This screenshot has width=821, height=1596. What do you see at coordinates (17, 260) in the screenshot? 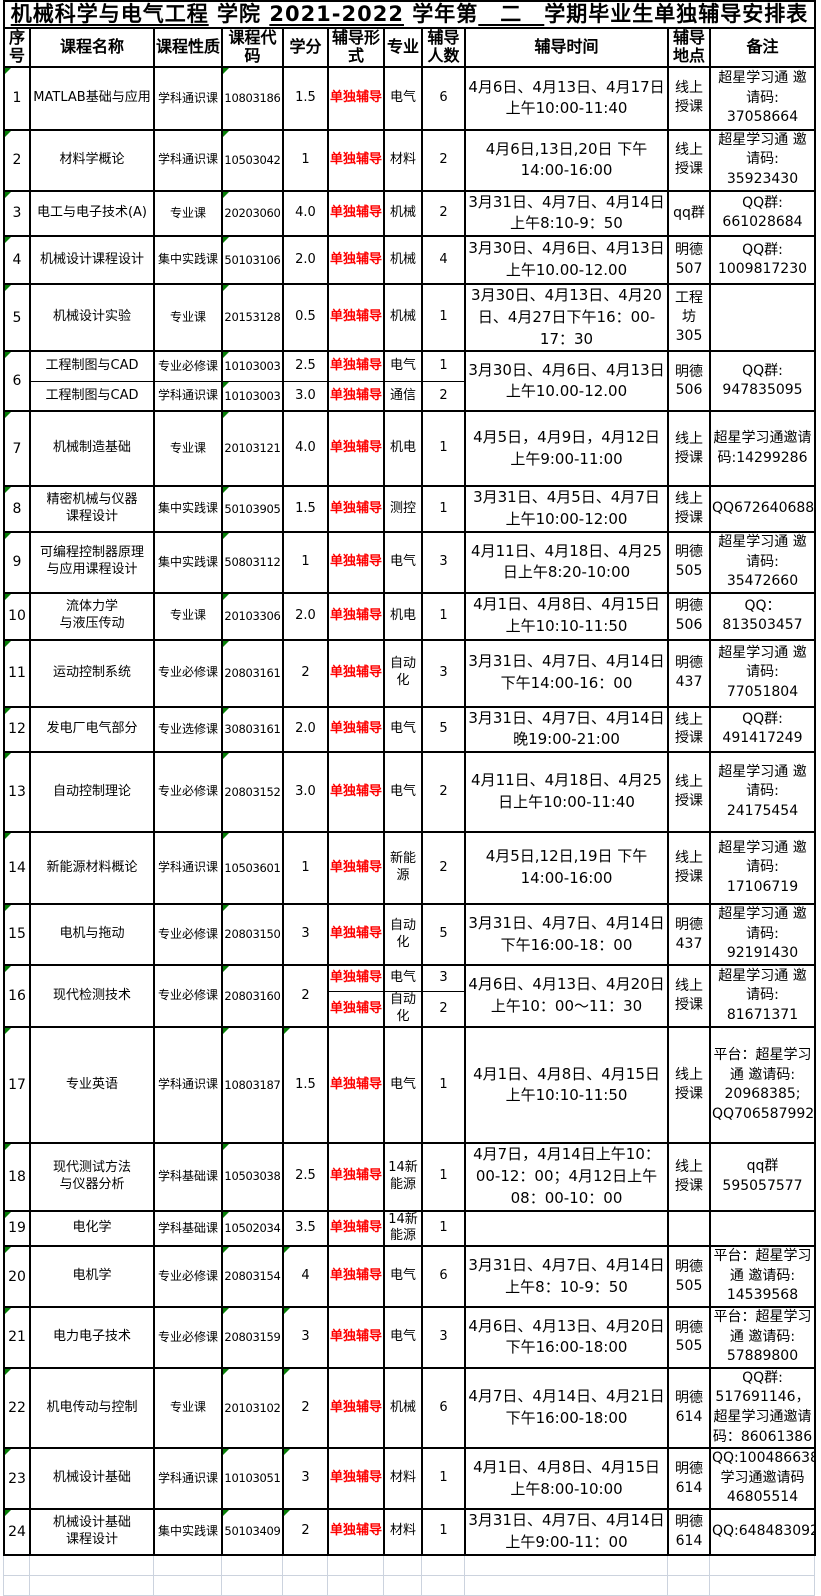
I see `cell-r4-no: 4` at bounding box center [17, 260].